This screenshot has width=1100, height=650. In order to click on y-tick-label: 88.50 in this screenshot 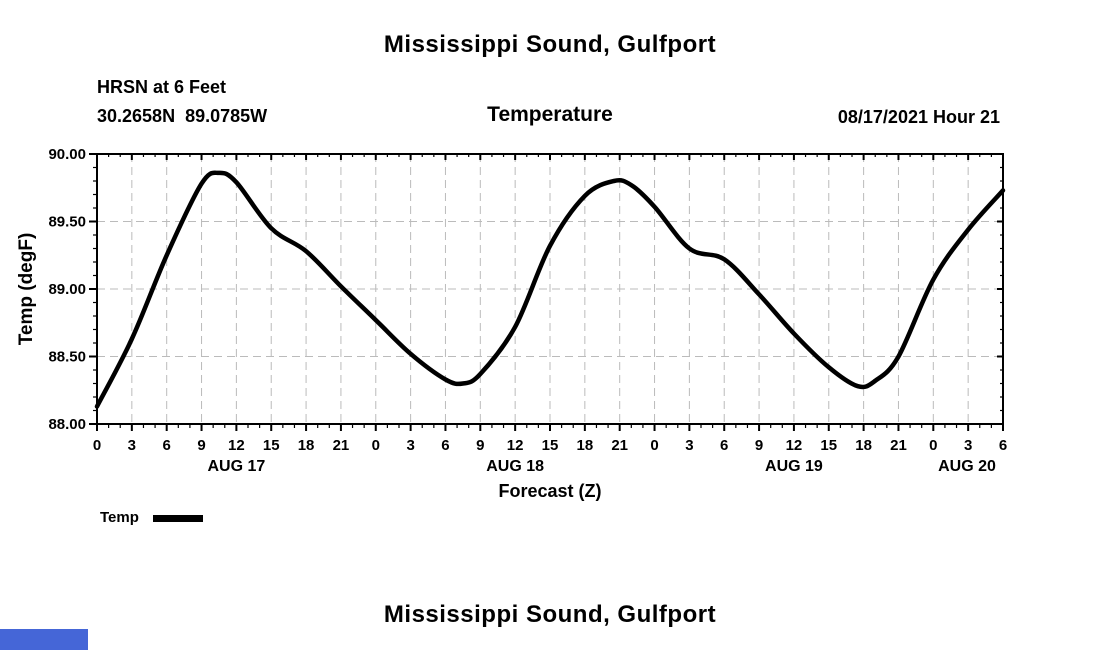, I will do `click(67, 357)`.